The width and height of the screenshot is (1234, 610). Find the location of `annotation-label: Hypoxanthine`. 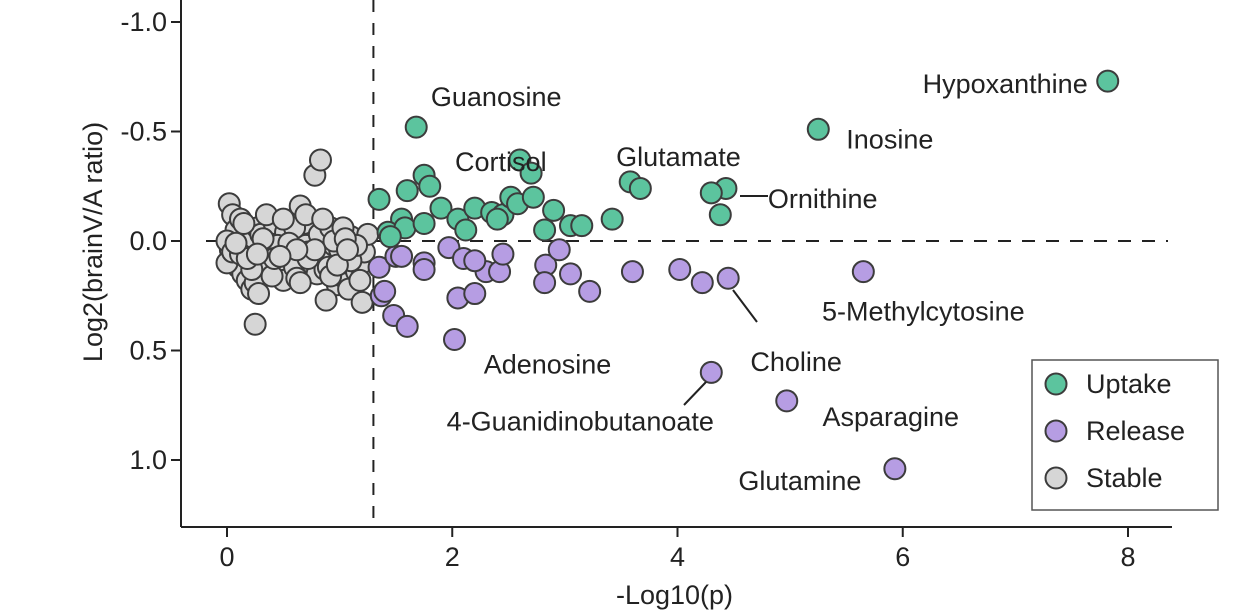

annotation-label: Hypoxanthine is located at coordinates (1005, 84).